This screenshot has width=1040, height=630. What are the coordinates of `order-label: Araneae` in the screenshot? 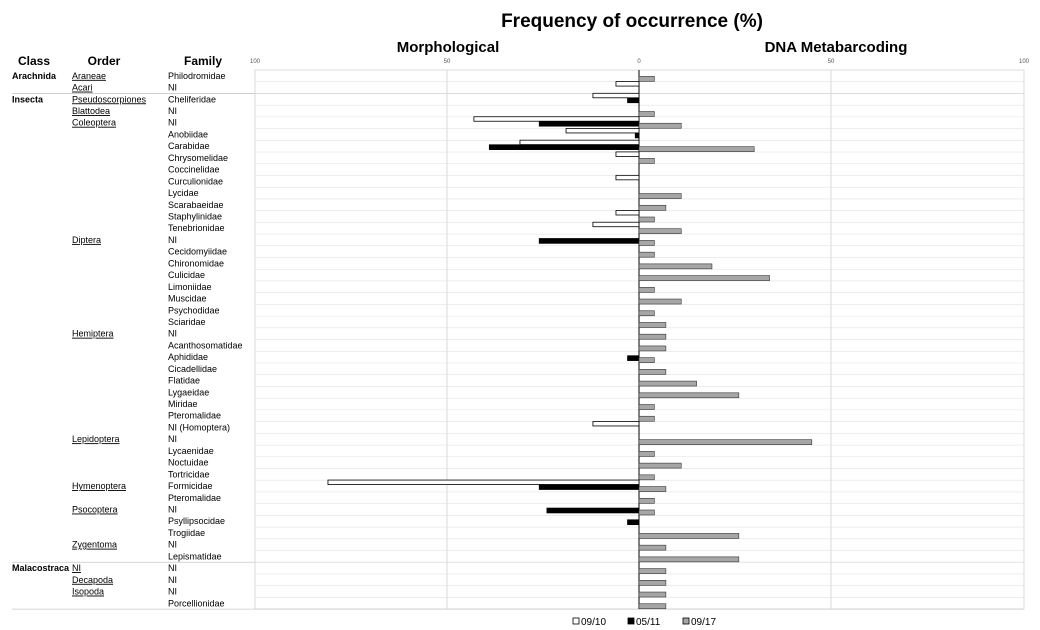 It's located at (89, 76).